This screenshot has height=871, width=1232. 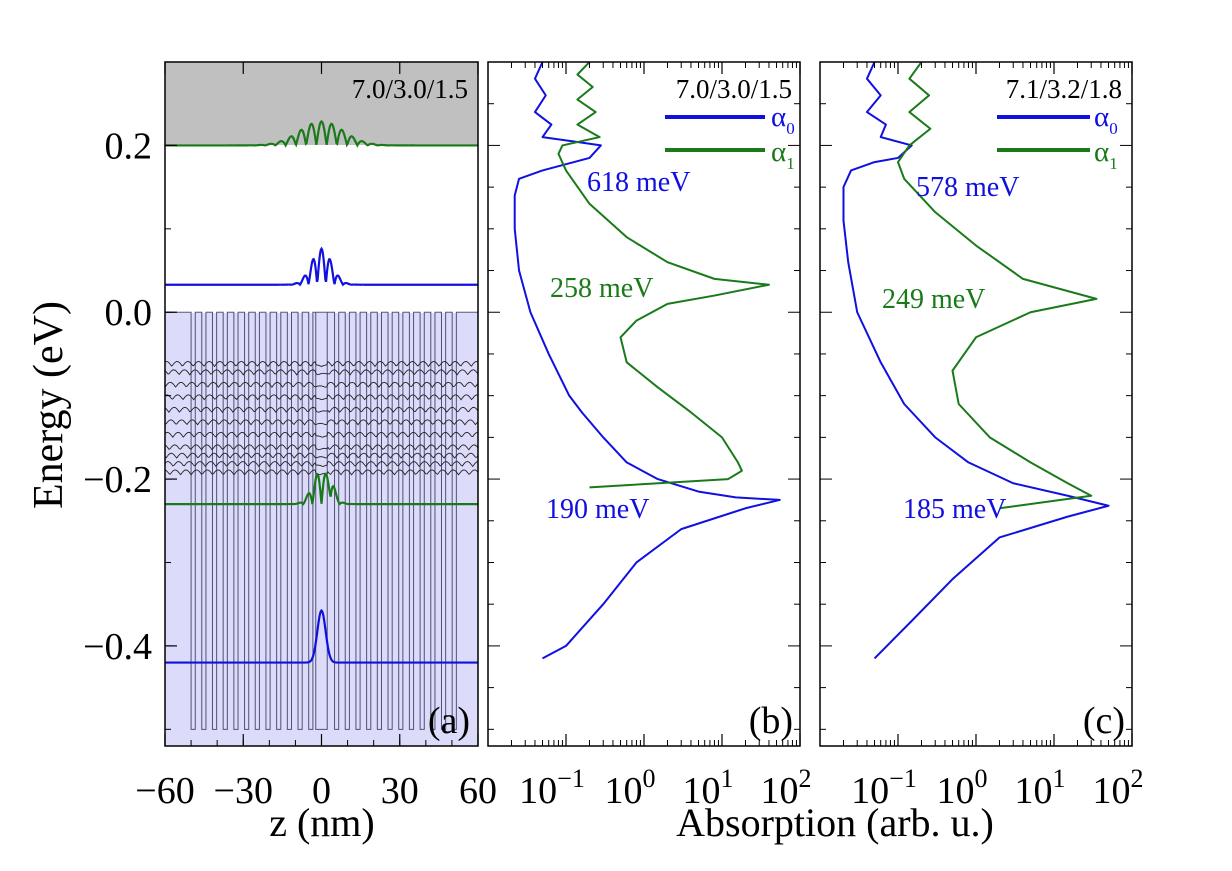 What do you see at coordinates (164, 791) in the screenshot?
I see `x-tick-label-a: −60` at bounding box center [164, 791].